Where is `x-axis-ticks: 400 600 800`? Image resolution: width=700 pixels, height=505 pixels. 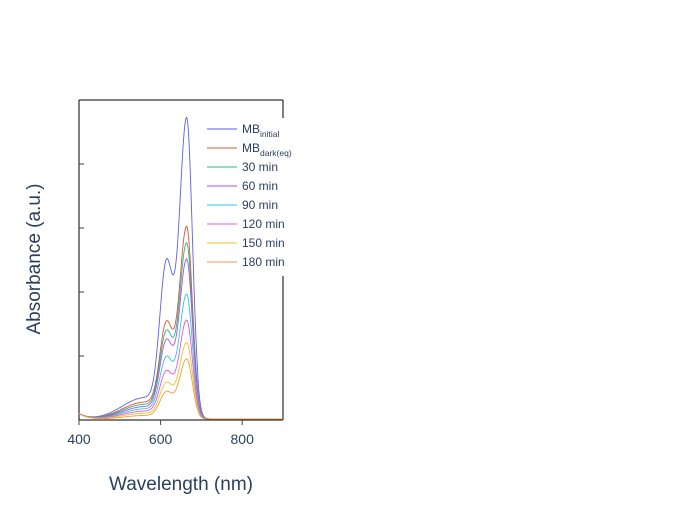
x-axis-ticks: 400 600 800 is located at coordinates (160, 433).